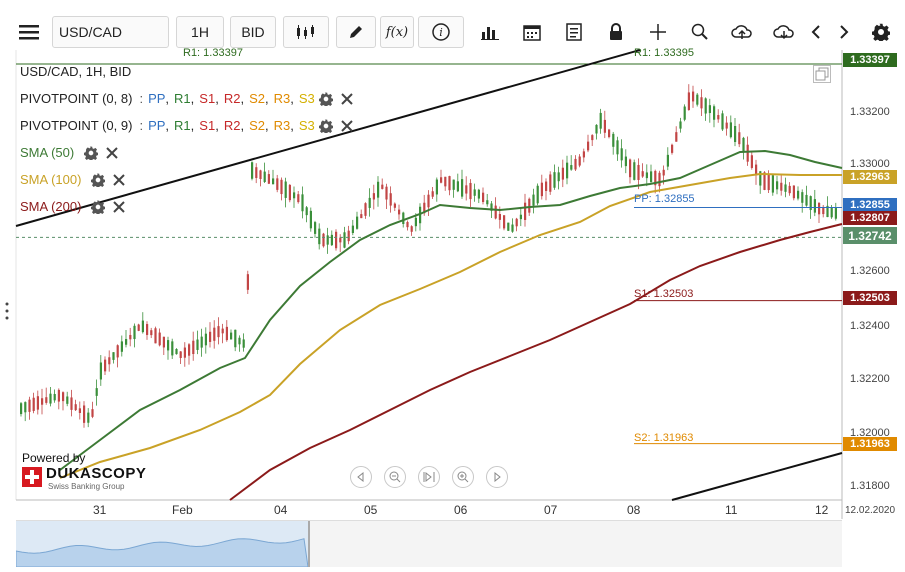  I want to click on scroll-right-button, so click(844, 32).